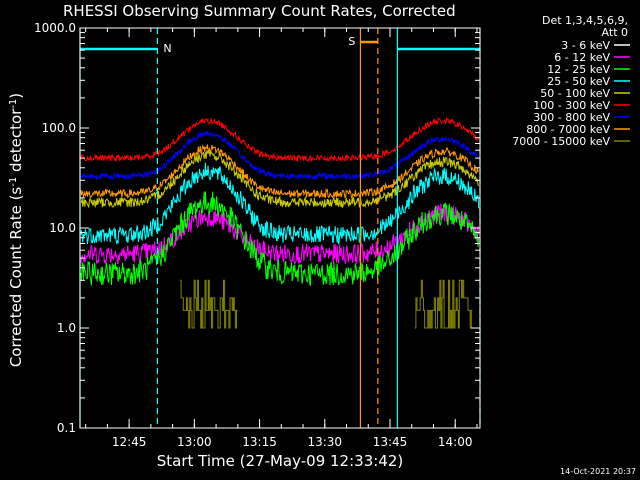  Describe the element at coordinates (62, 228) in the screenshot. I see `y-tick-label-2: 10.0` at that location.